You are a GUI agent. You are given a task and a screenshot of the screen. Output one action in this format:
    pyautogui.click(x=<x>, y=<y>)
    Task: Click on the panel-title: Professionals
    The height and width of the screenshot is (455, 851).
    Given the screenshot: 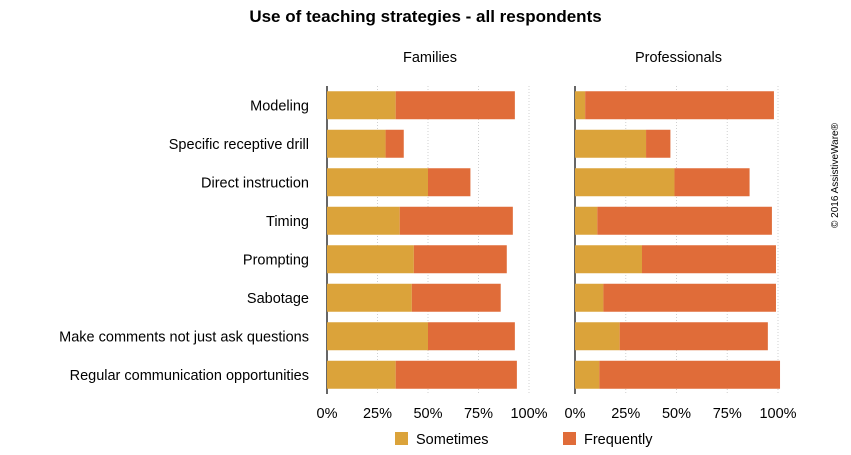 What is the action you would take?
    pyautogui.click(x=678, y=58)
    